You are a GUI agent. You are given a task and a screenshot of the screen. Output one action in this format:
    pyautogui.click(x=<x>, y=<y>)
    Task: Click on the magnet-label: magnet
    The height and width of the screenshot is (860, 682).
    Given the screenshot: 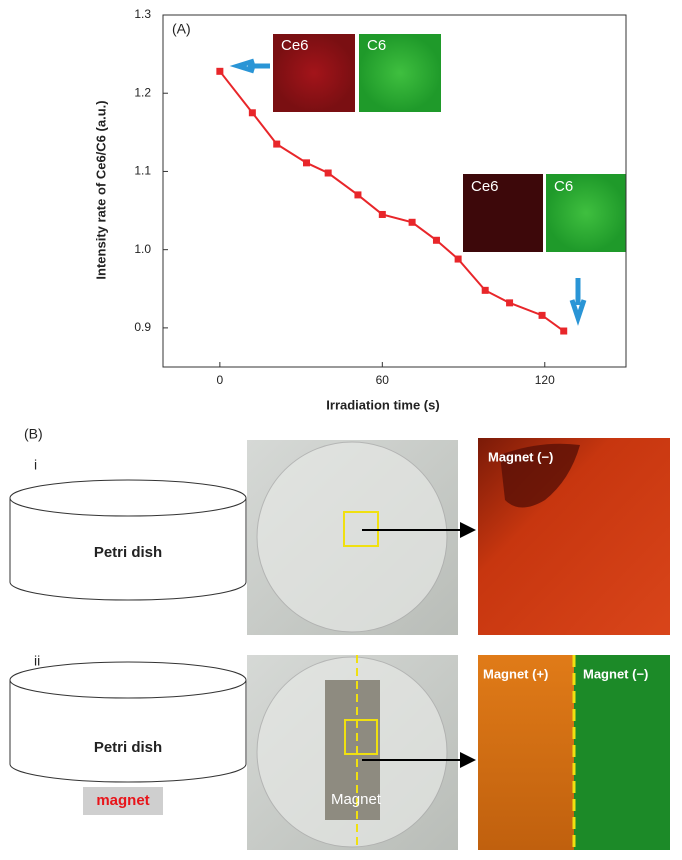 What is the action you would take?
    pyautogui.click(x=122, y=800)
    